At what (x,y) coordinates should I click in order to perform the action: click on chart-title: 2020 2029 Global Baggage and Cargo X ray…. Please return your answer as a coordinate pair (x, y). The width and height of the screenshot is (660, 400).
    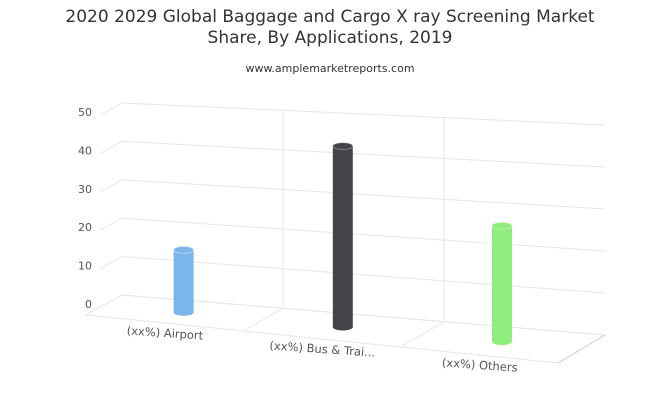
    Looking at the image, I should click on (329, 27).